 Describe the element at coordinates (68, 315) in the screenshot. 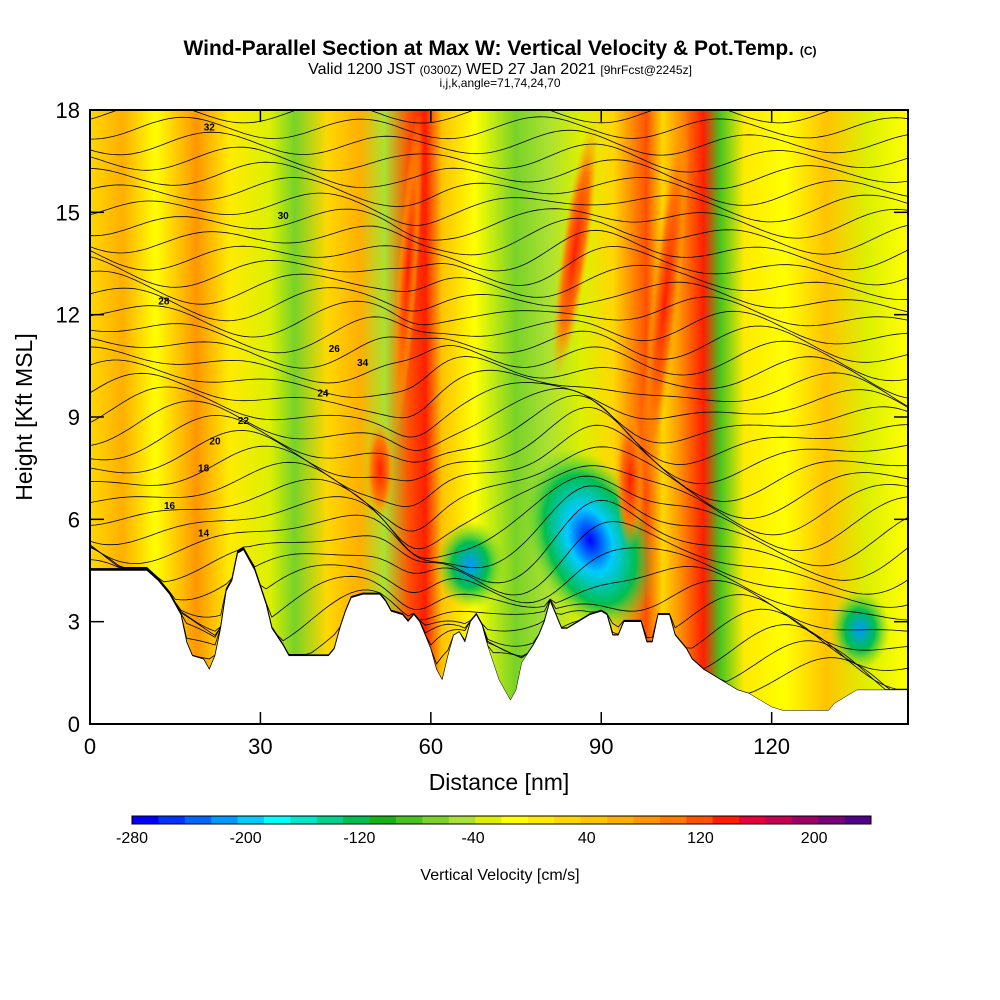

I see `y-tick-label: 12` at that location.